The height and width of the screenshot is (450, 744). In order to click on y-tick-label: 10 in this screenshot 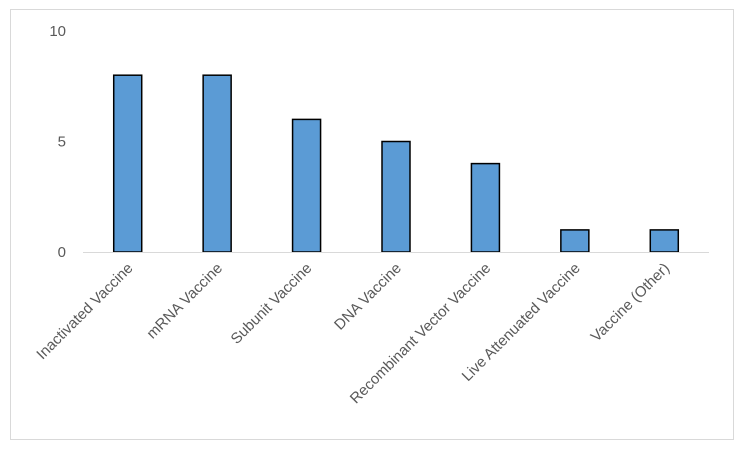, I will do `click(57, 31)`.